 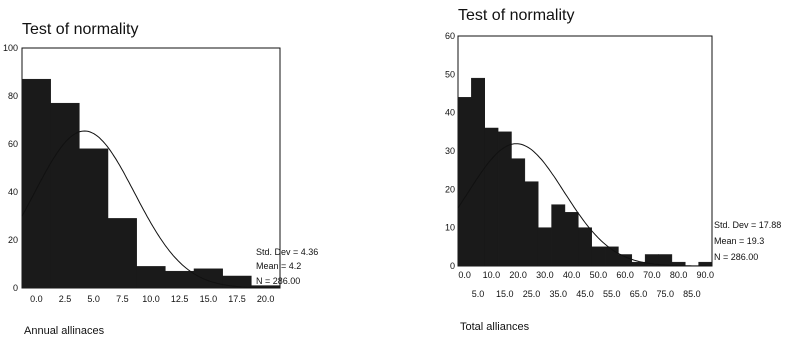 What do you see at coordinates (584, 205) in the screenshot?
I see `normal-curve` at bounding box center [584, 205].